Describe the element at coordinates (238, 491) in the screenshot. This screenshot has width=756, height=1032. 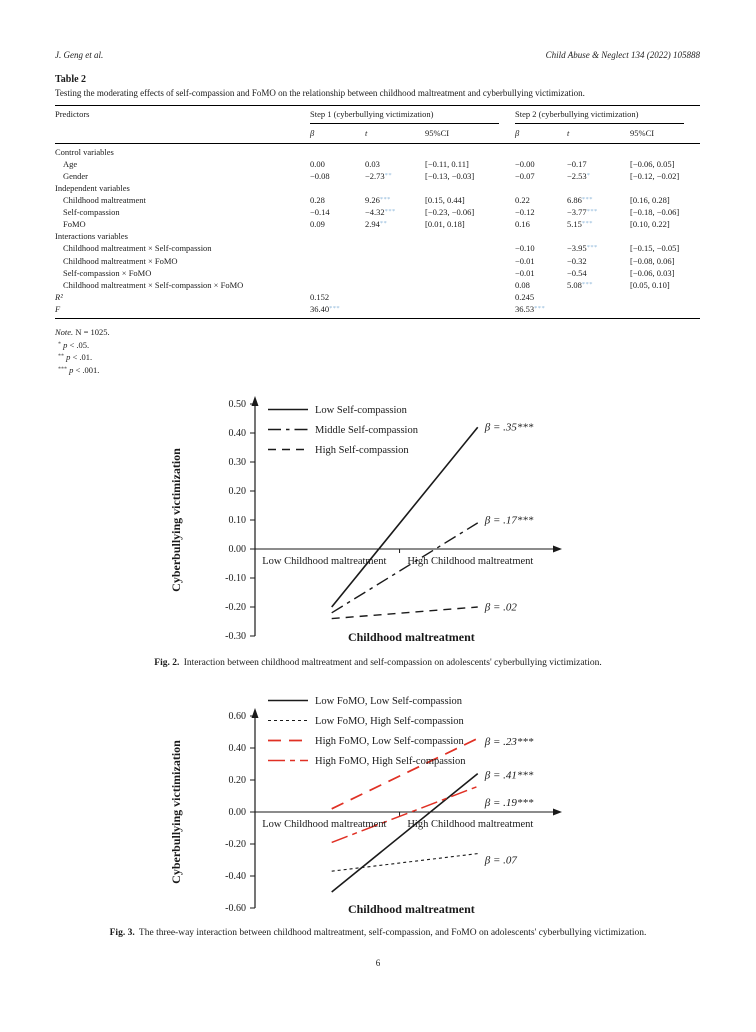
I see `y-tick-label: 0.20` at that location.